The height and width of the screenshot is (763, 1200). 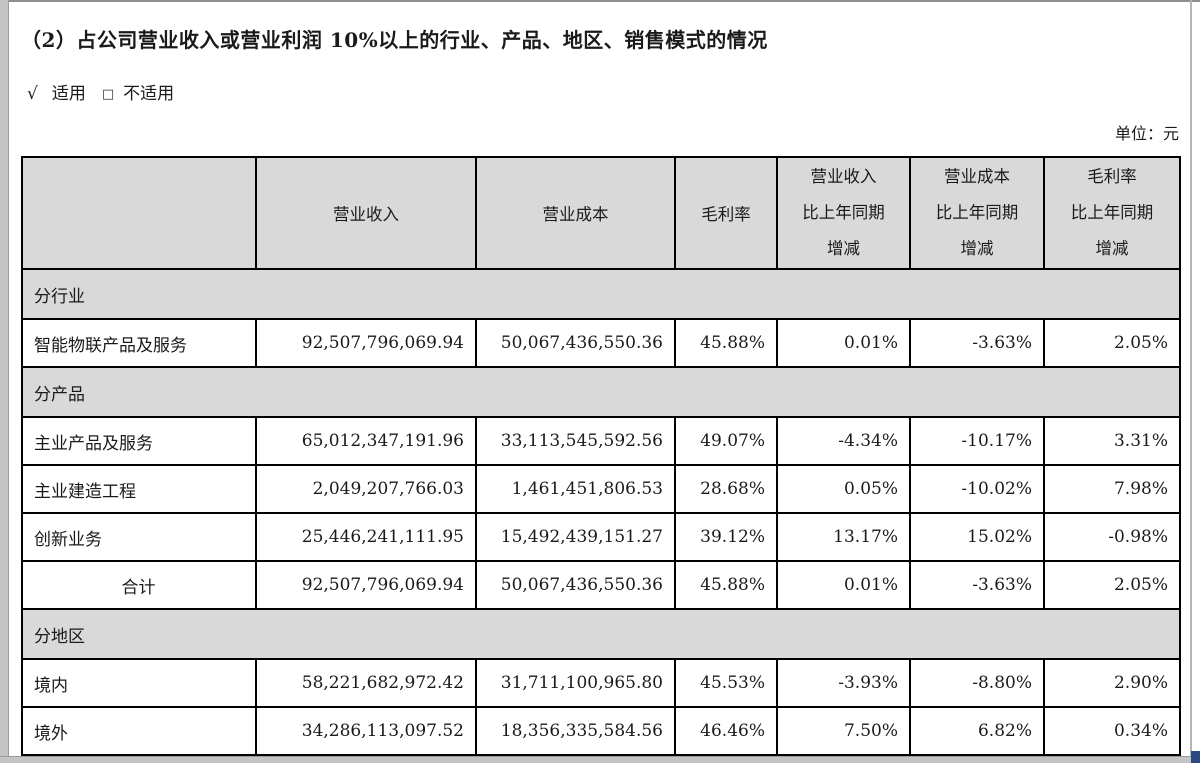 I want to click on cell-revenue: 34,286,113,097.52, so click(x=366, y=731).